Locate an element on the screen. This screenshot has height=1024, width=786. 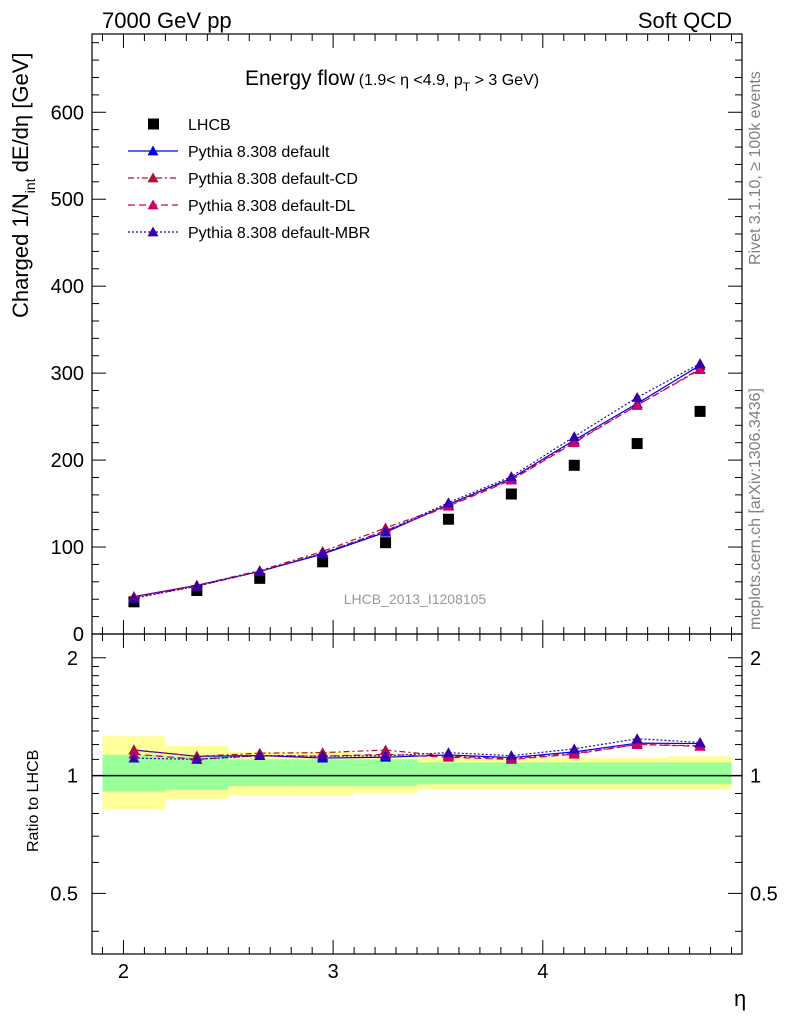
legend-label-lhcb: LHCB is located at coordinates (209, 125).